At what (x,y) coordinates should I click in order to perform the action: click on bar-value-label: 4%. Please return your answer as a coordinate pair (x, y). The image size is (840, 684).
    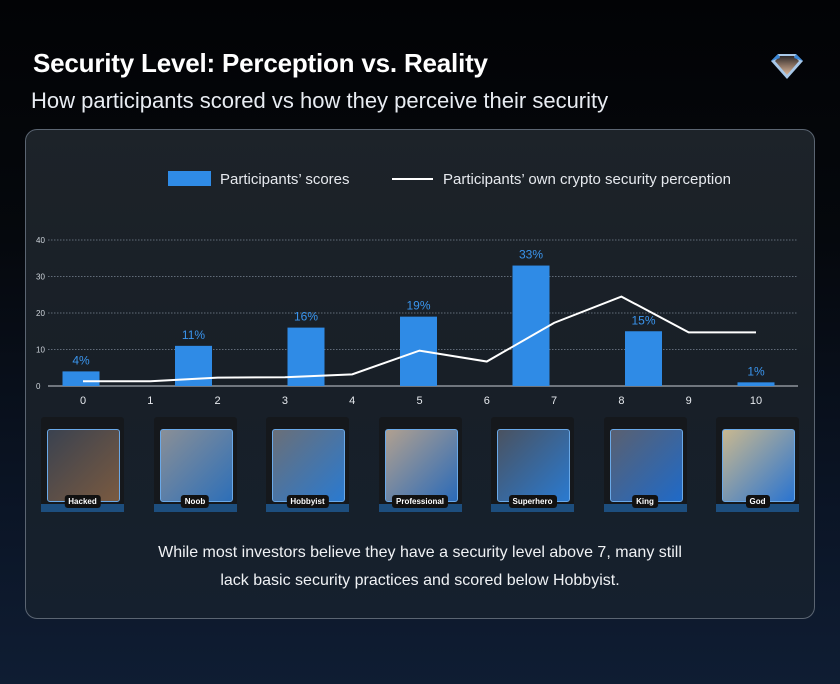
    Looking at the image, I should click on (81, 360).